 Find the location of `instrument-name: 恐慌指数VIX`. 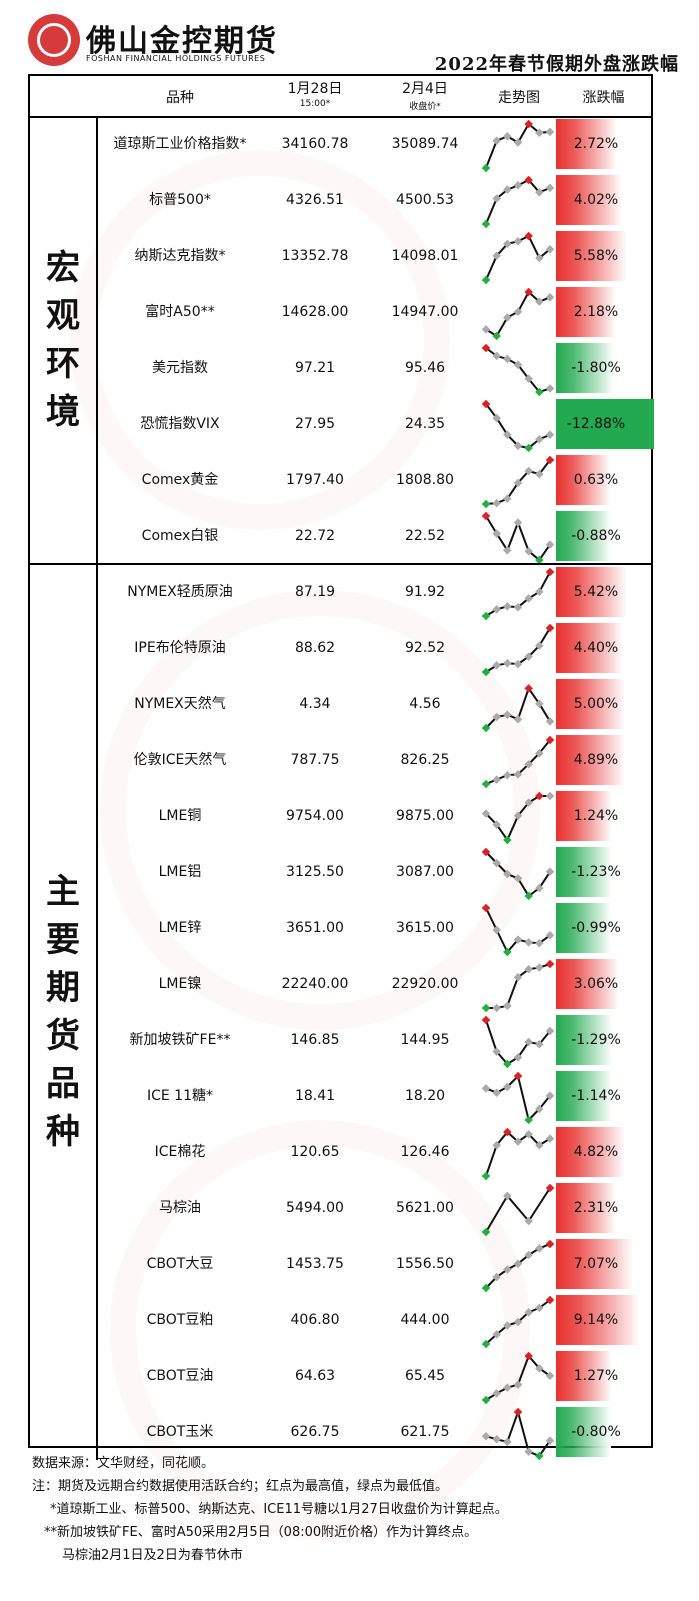

instrument-name: 恐慌指数VIX is located at coordinates (180, 424).